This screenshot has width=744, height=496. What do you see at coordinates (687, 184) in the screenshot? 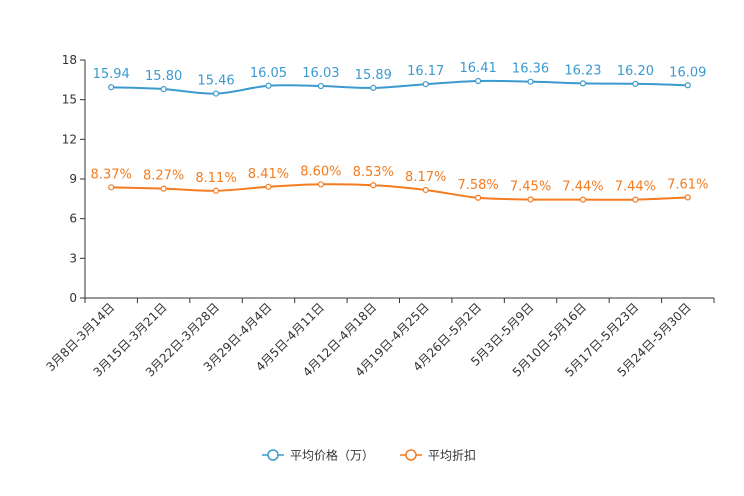
I see `data-label: 7.61%` at bounding box center [687, 184].